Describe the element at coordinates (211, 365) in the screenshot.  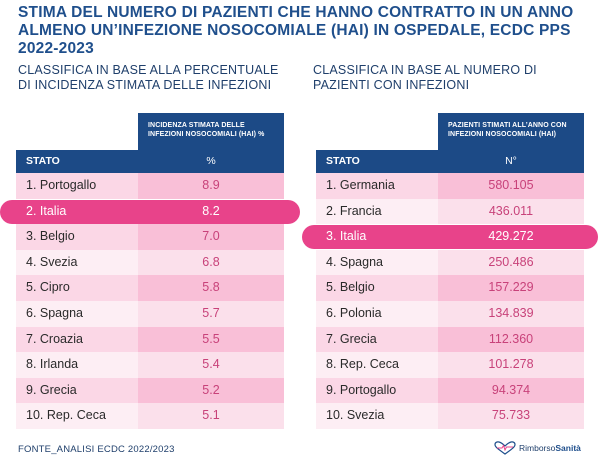
I see `value-cell: 5.4` at that location.